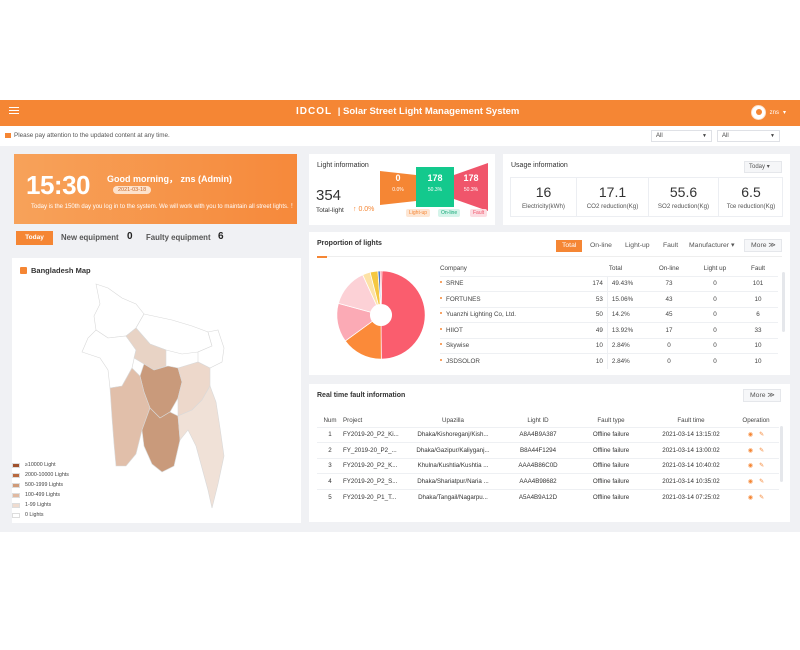  I want to click on company-name: Skywise, so click(458, 346).